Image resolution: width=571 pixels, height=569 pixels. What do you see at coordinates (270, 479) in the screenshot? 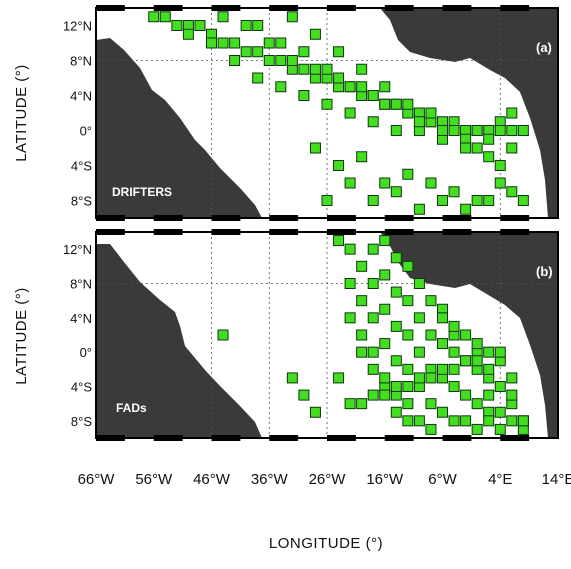
I see `longitude-tick-label: 36°W` at bounding box center [270, 479].